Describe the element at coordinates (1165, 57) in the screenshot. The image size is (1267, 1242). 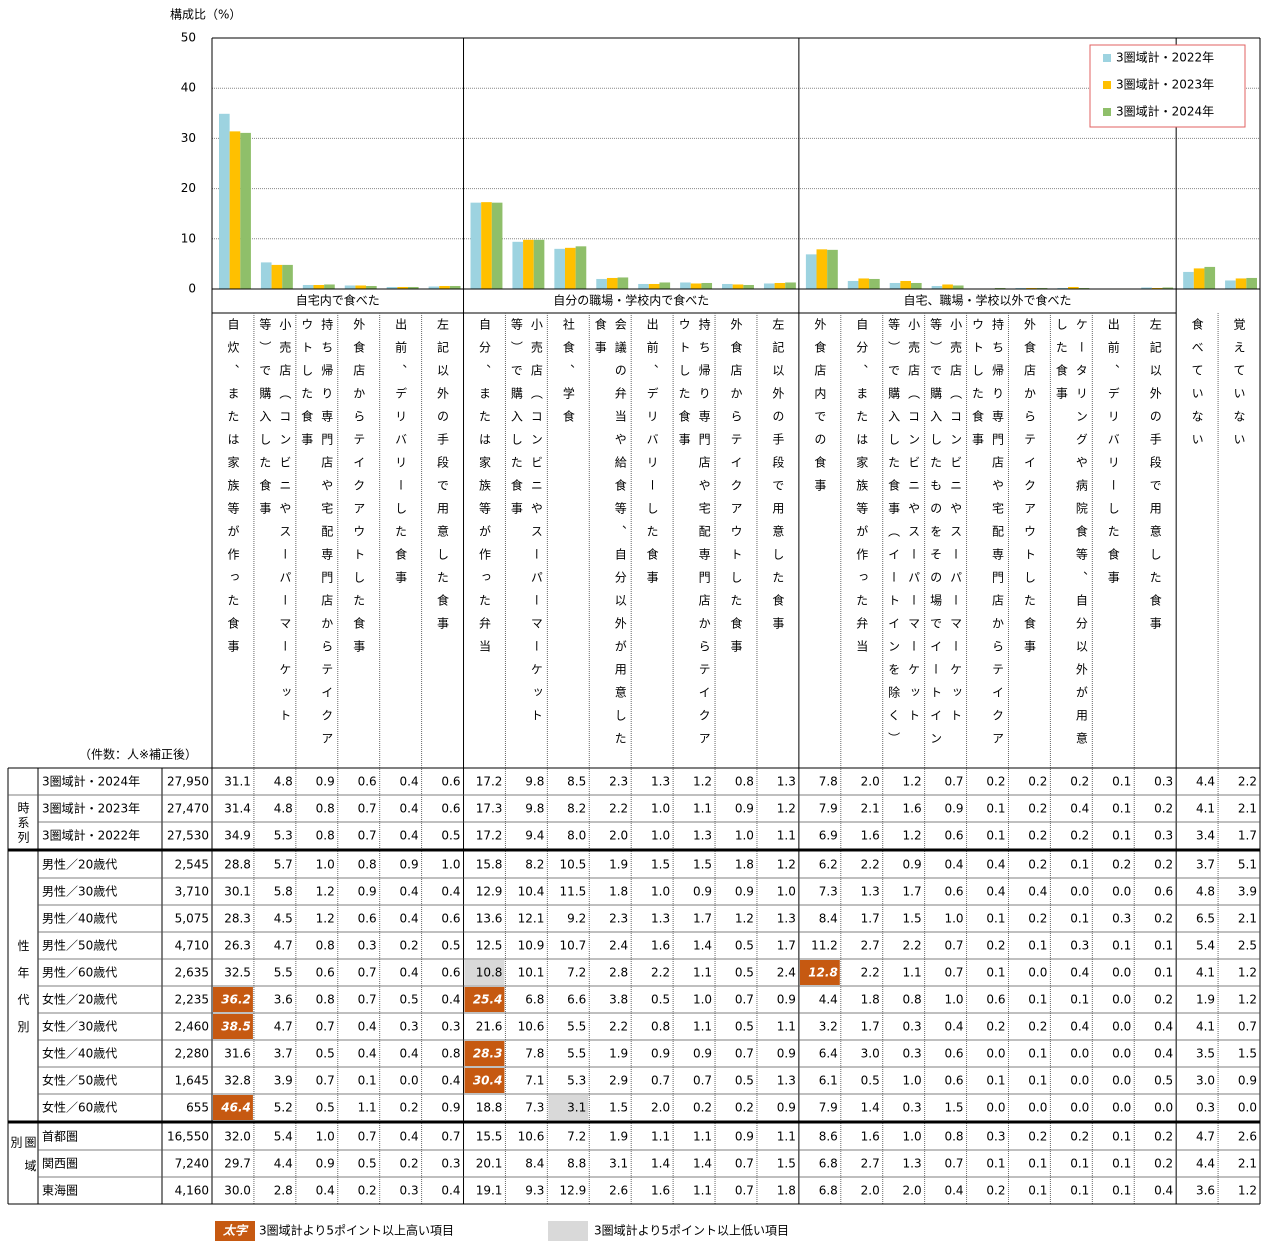
I see `legend-label: 3圏域計・2022年` at that location.